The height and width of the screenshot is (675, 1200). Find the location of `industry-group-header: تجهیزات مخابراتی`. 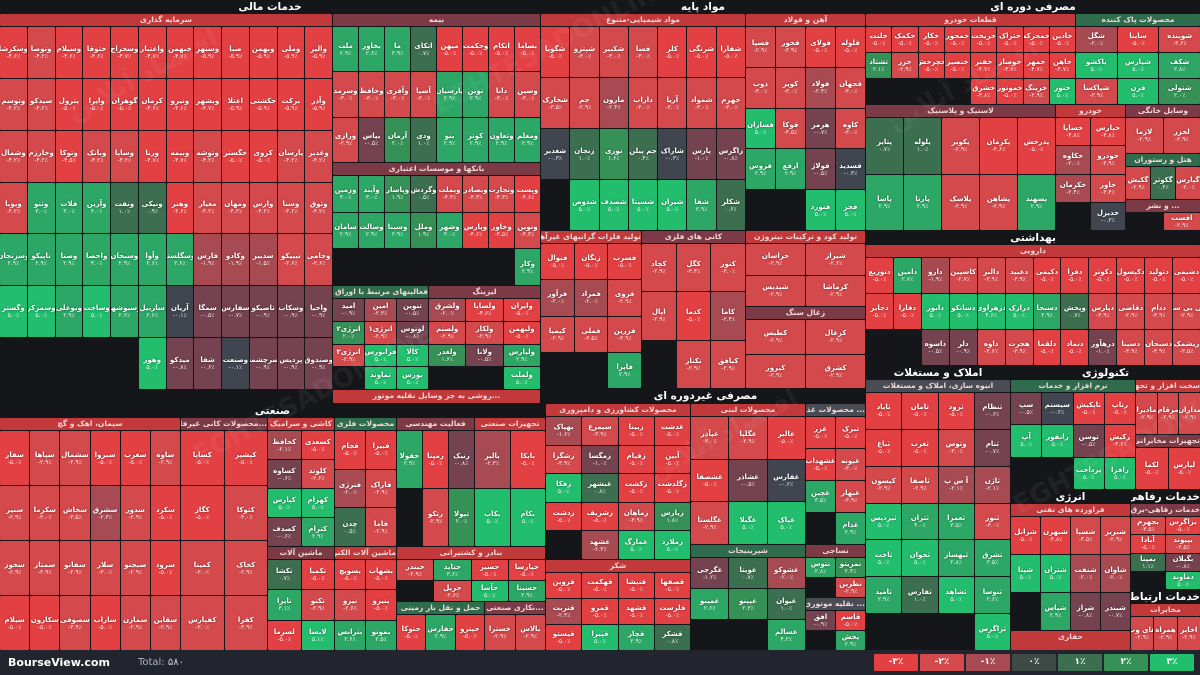

industry-group-header: تجهیزات مخابراتی is located at coordinates (1168, 441).